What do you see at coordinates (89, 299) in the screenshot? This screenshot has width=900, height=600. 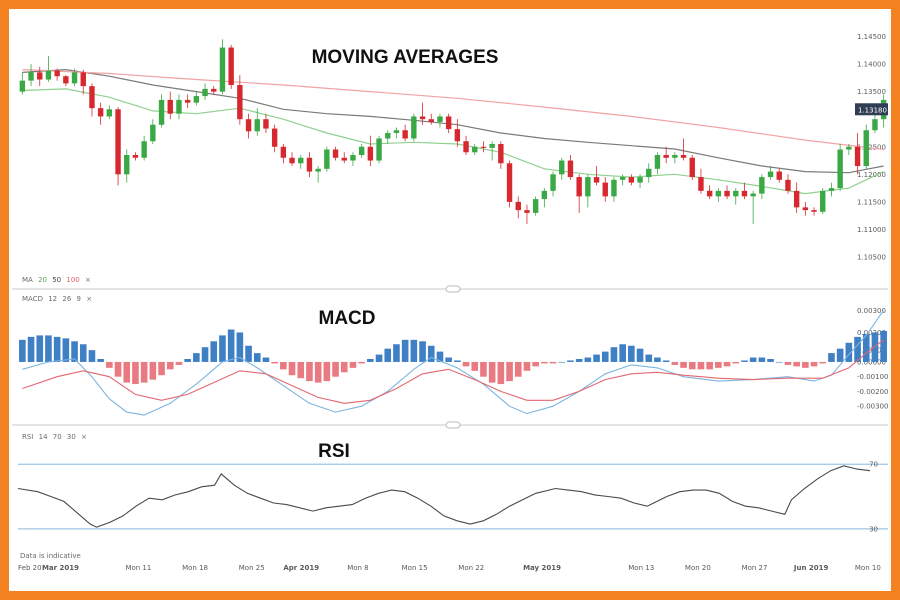 I see `close-macd-icon: ×` at bounding box center [89, 299].